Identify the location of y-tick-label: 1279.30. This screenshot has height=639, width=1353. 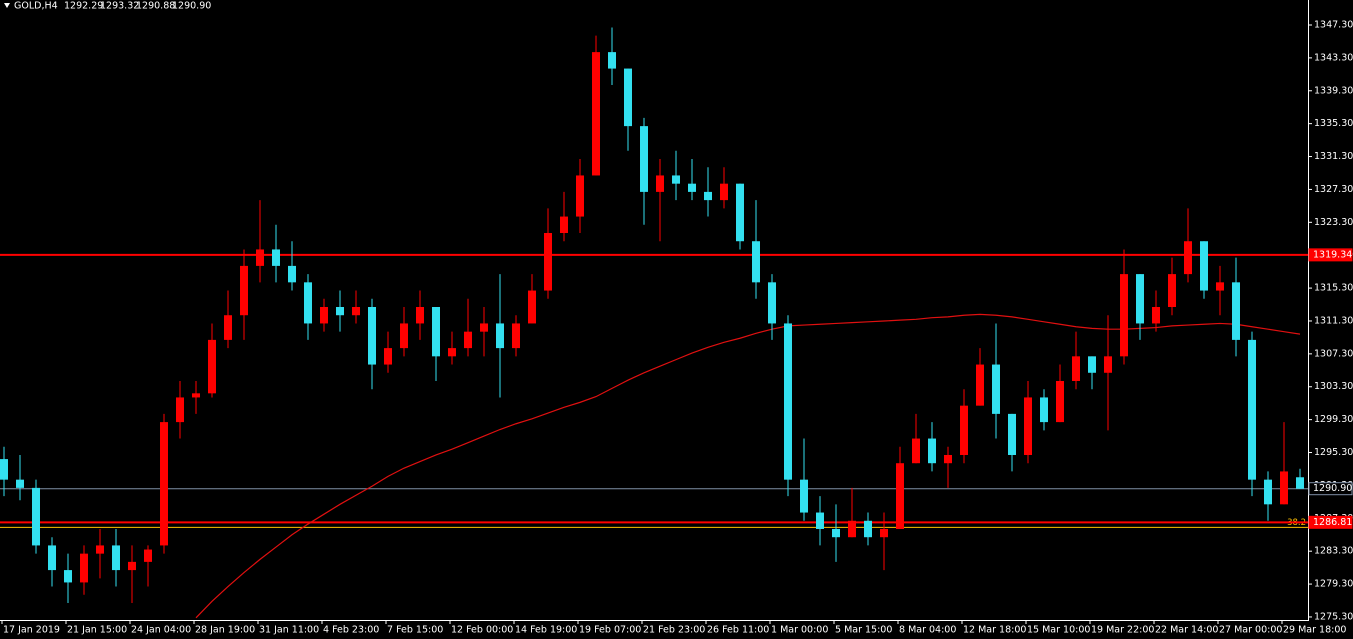
(1333, 584).